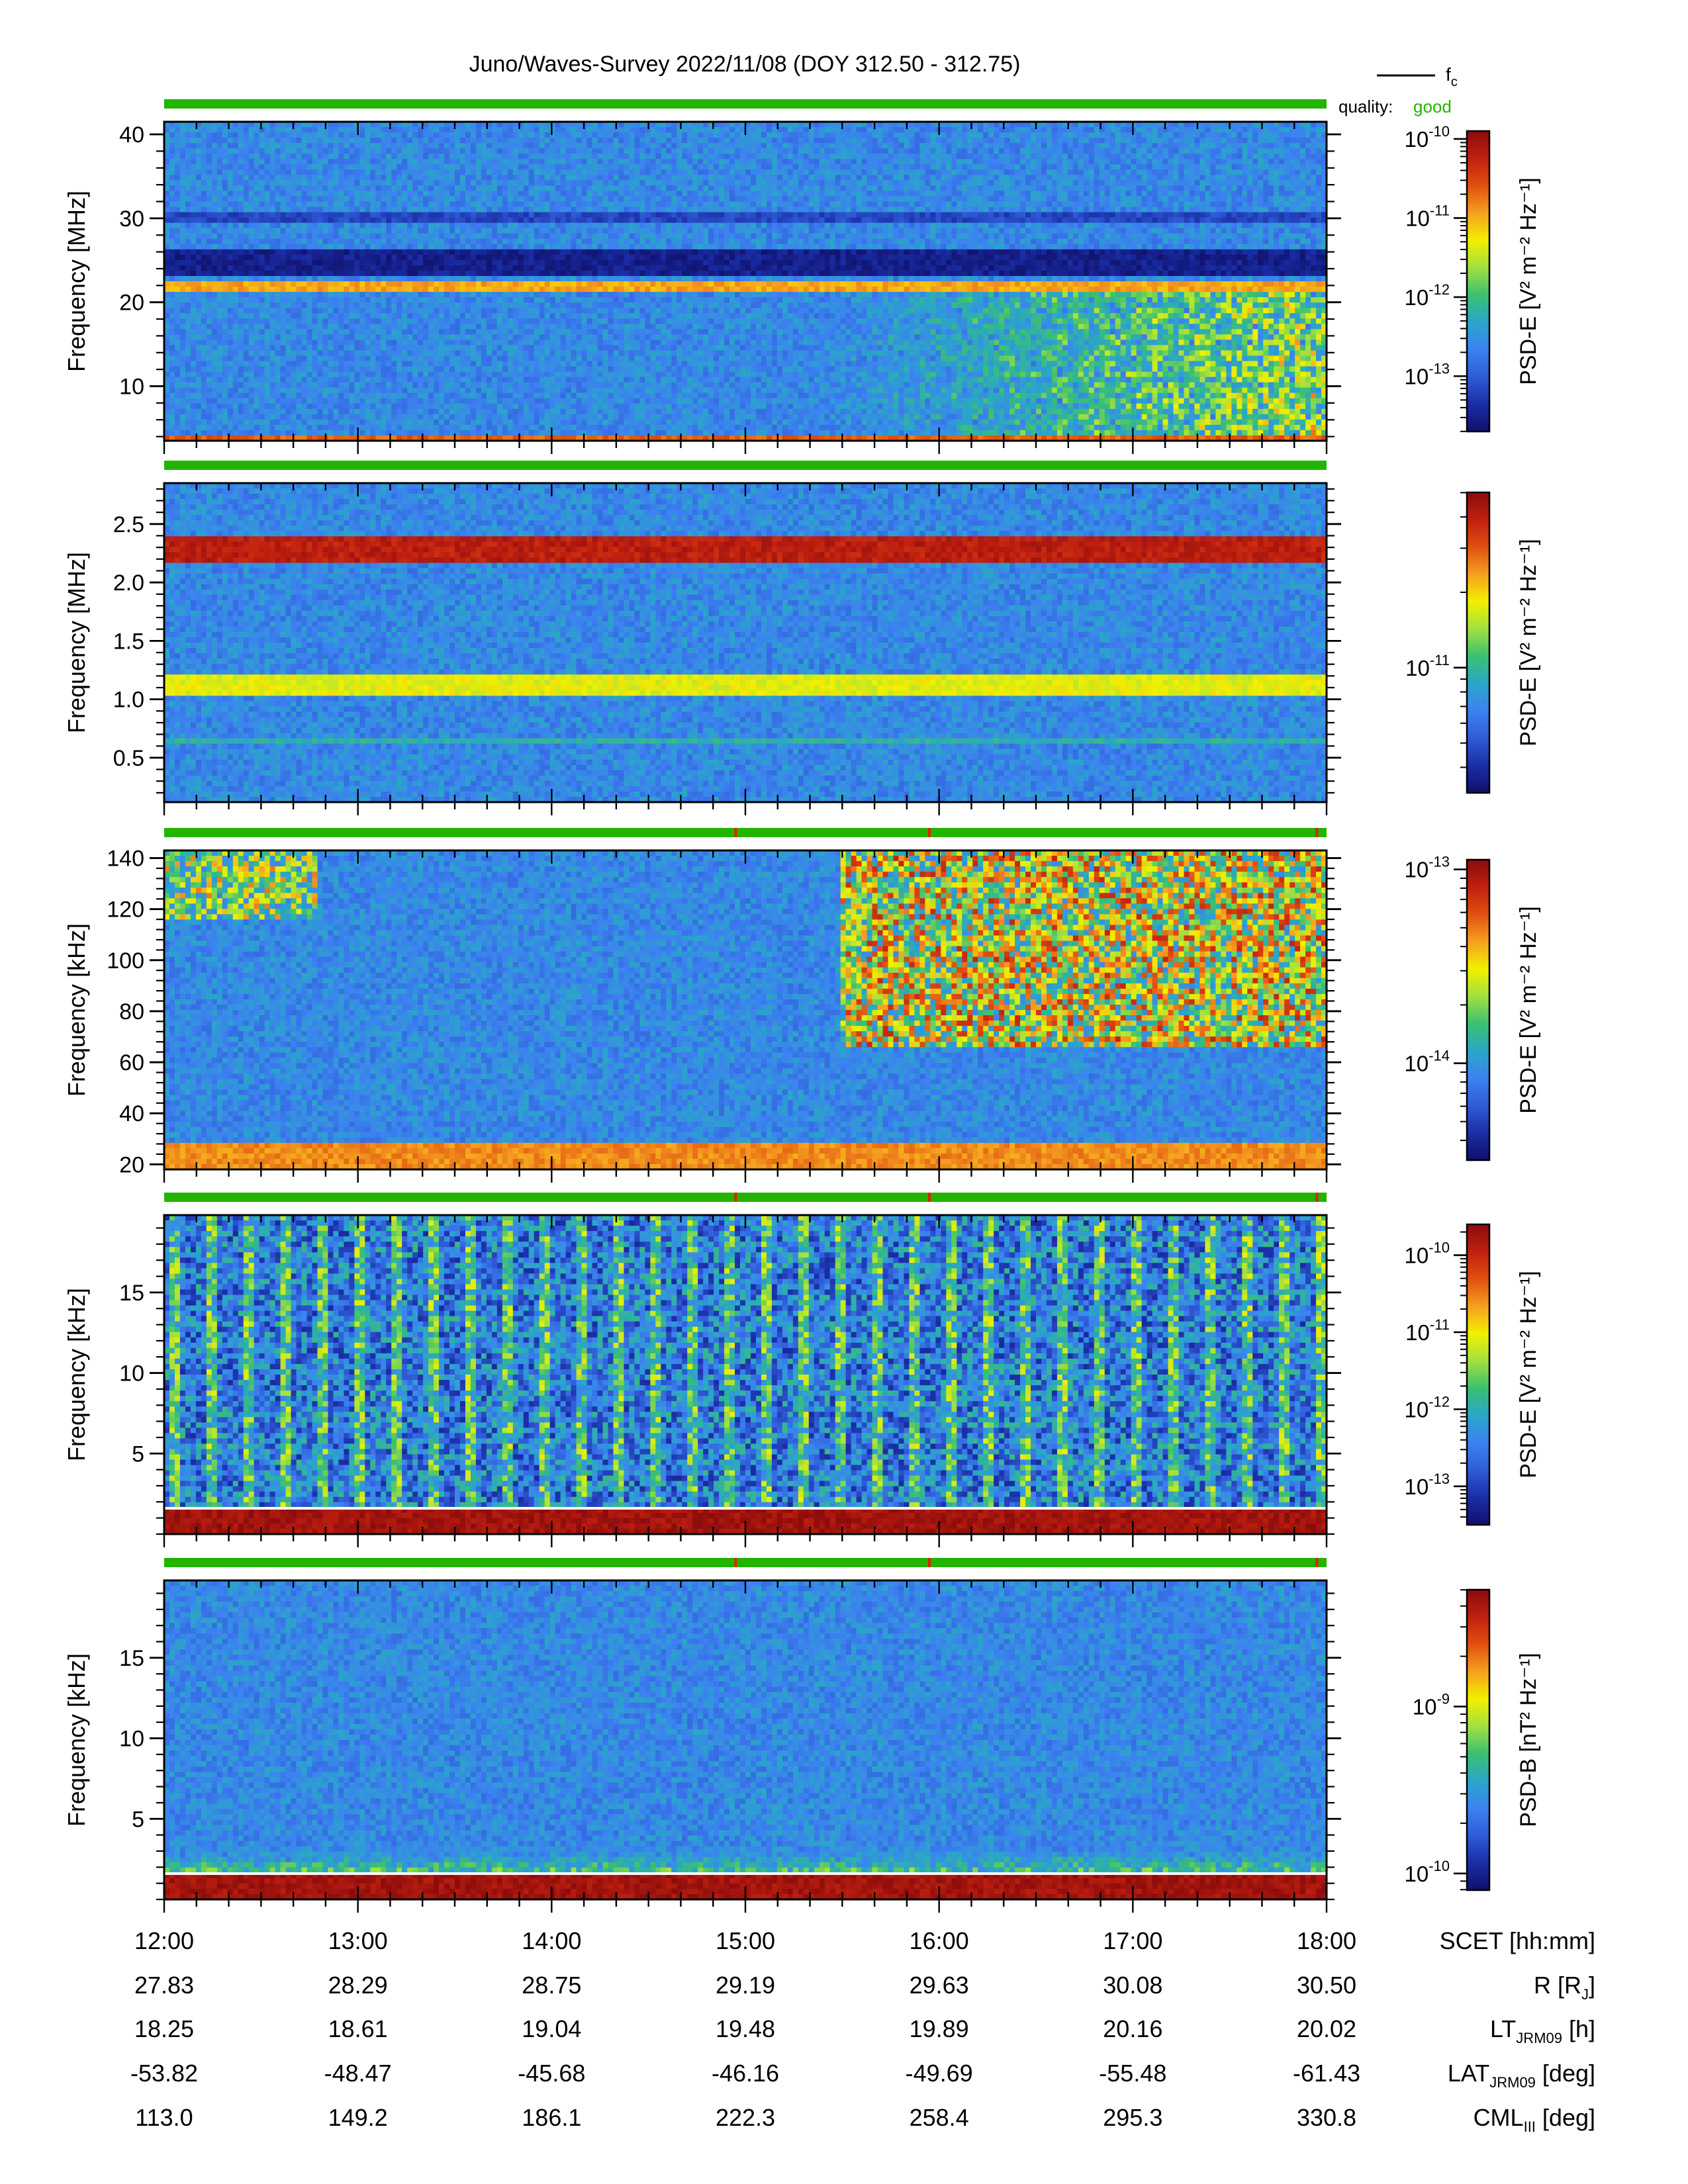  I want to click on y-tick-label: 30, so click(131, 219).